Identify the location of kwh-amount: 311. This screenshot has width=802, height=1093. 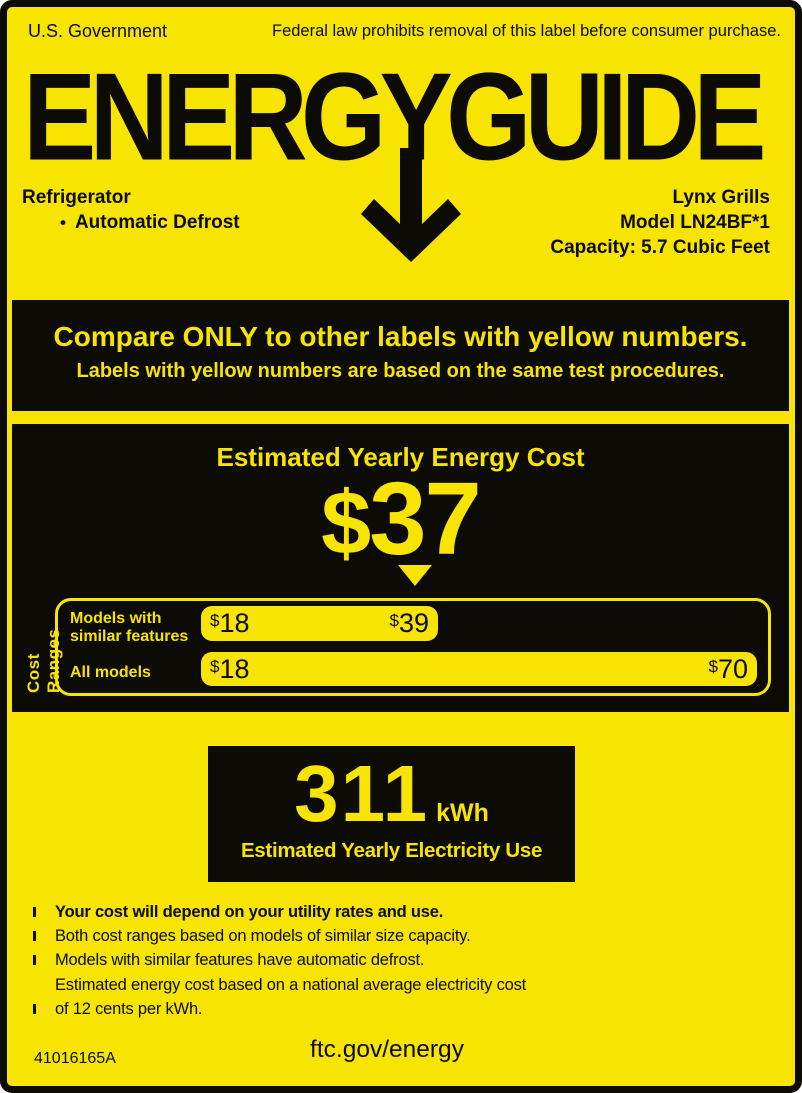
(362, 793).